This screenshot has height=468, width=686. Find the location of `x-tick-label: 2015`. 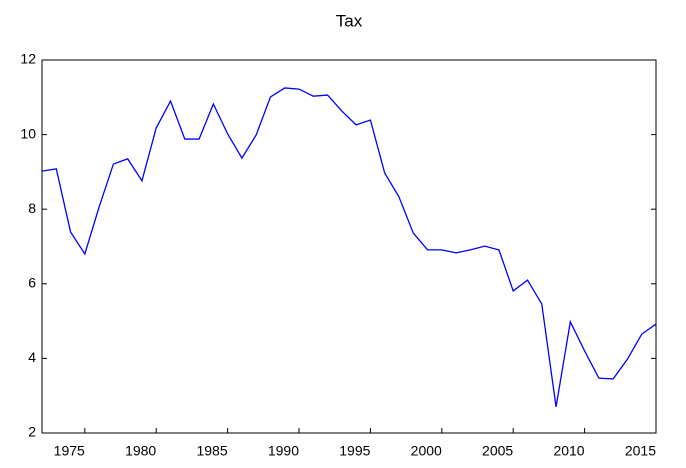

x-tick-label: 2015 is located at coordinates (640, 451).